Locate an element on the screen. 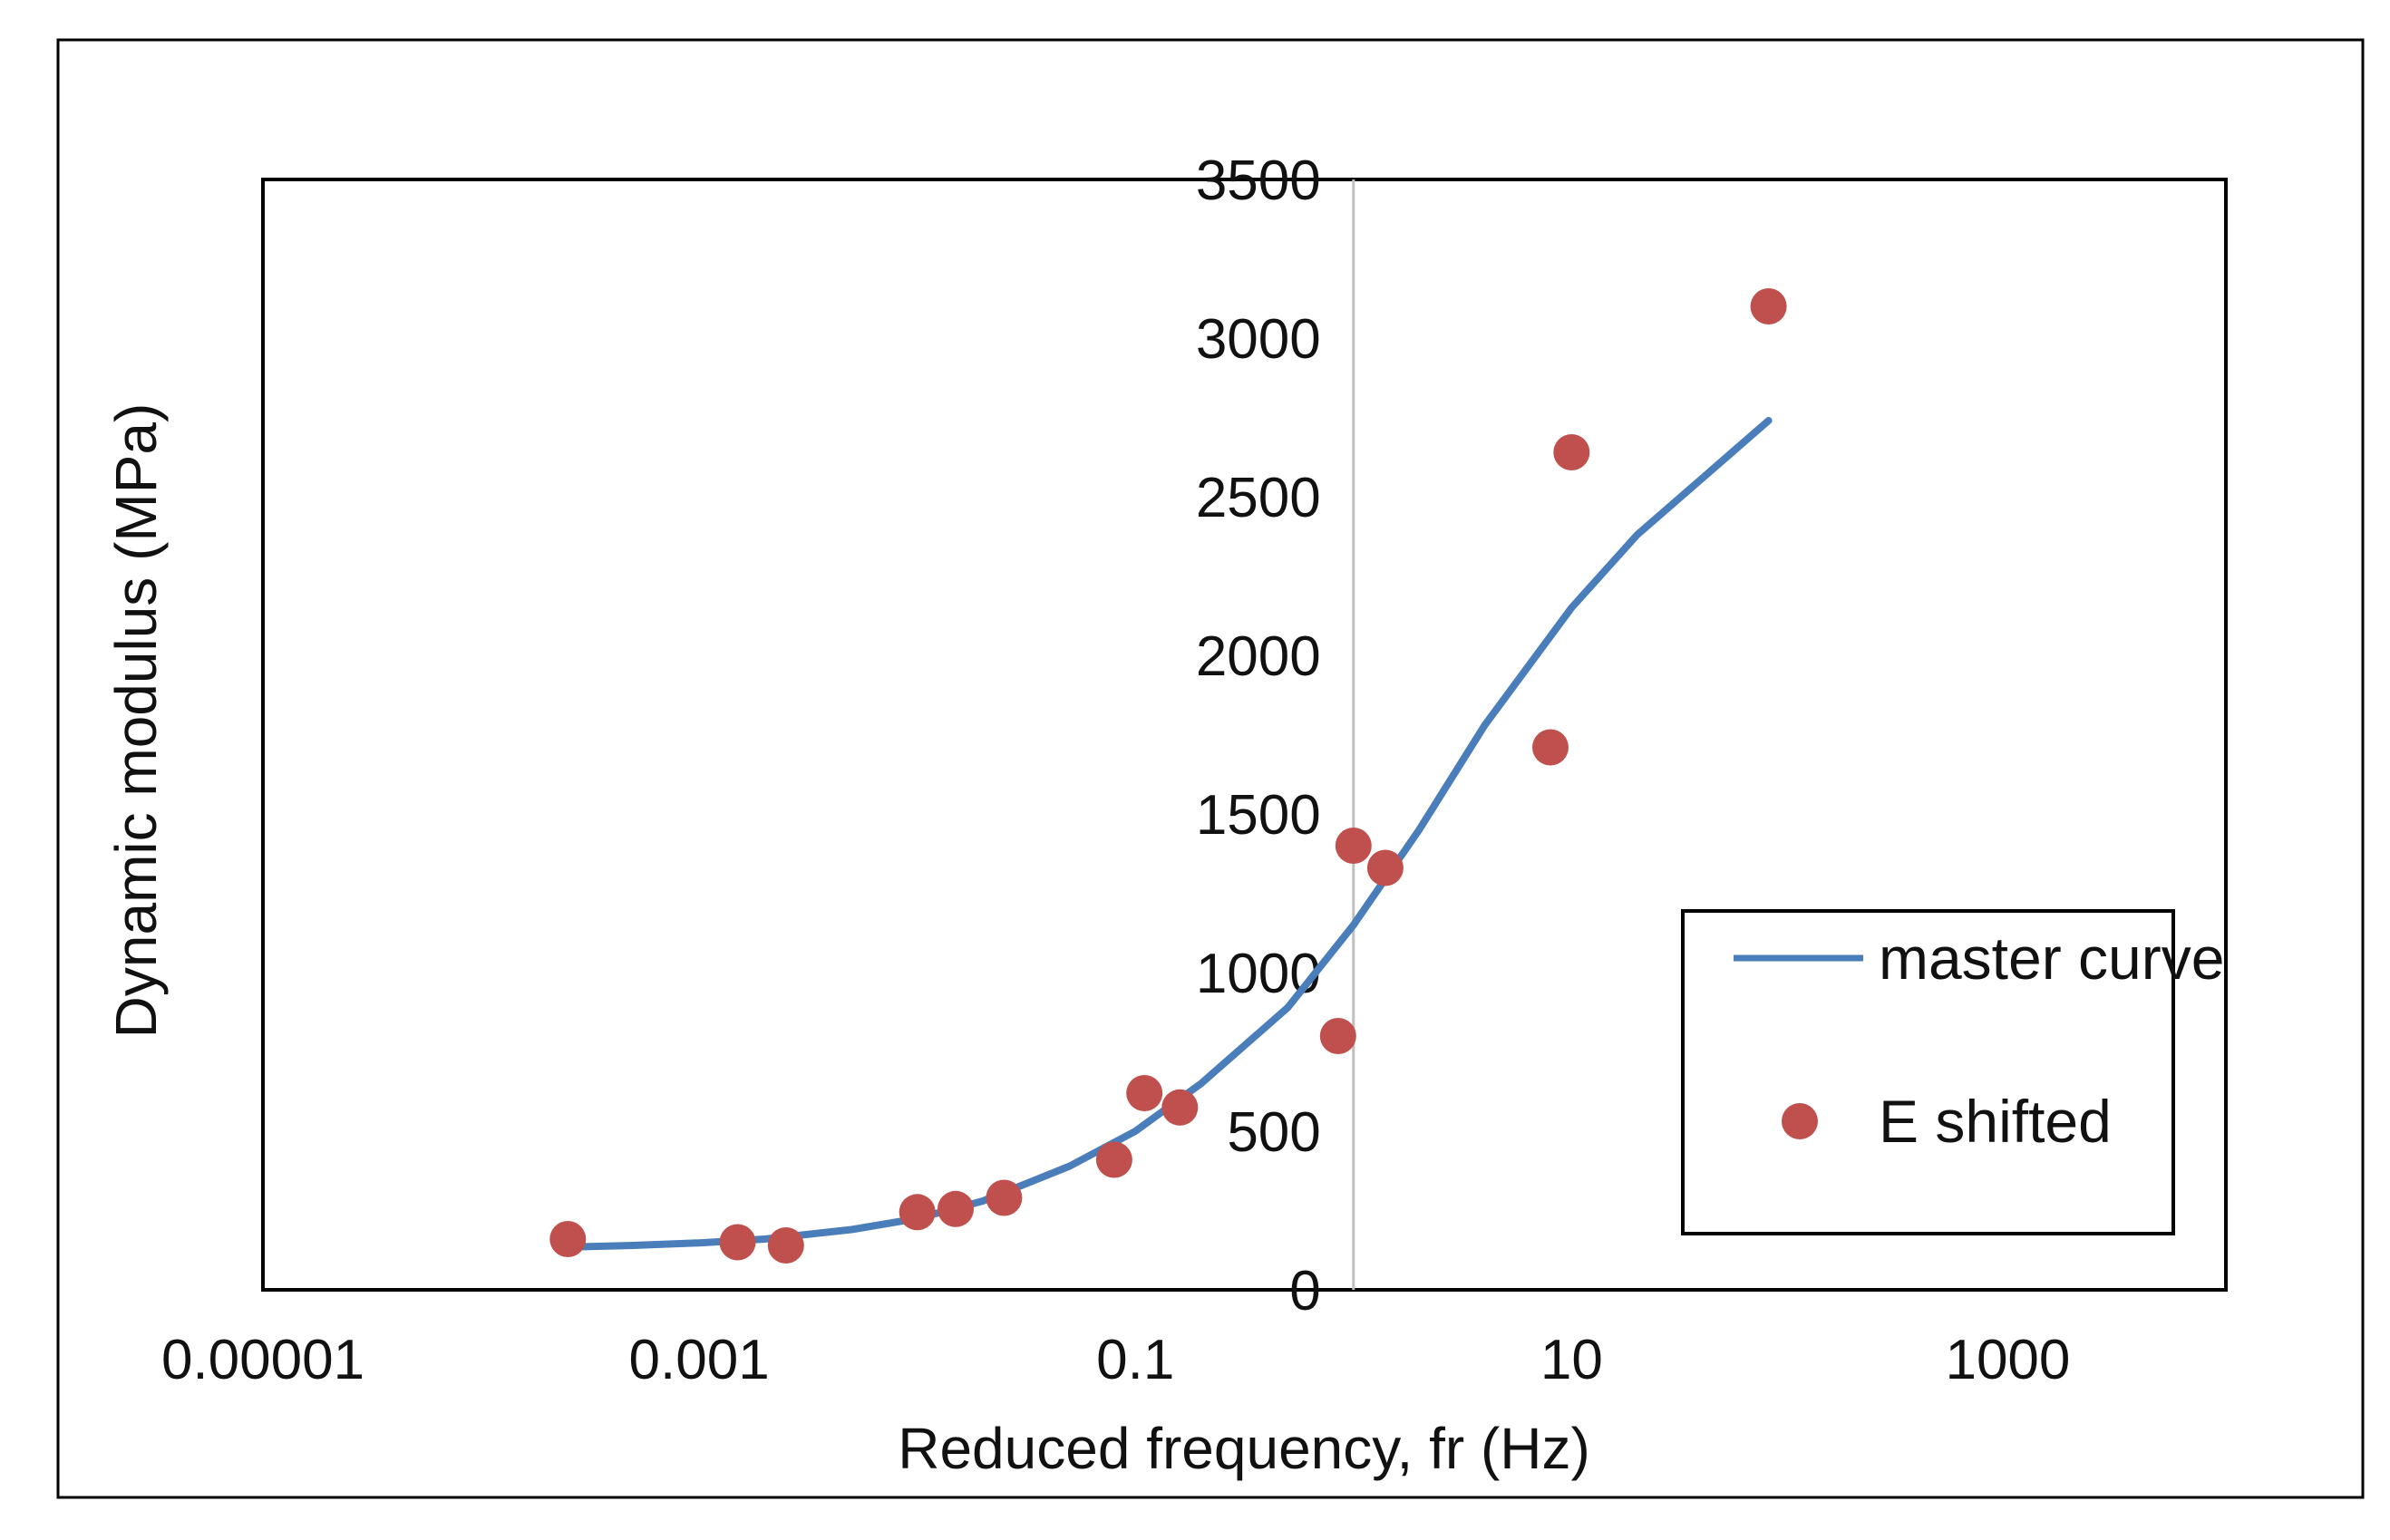 Image resolution: width=2390 pixels, height=1540 pixels. y-tick-label: 1000 is located at coordinates (1258, 974).